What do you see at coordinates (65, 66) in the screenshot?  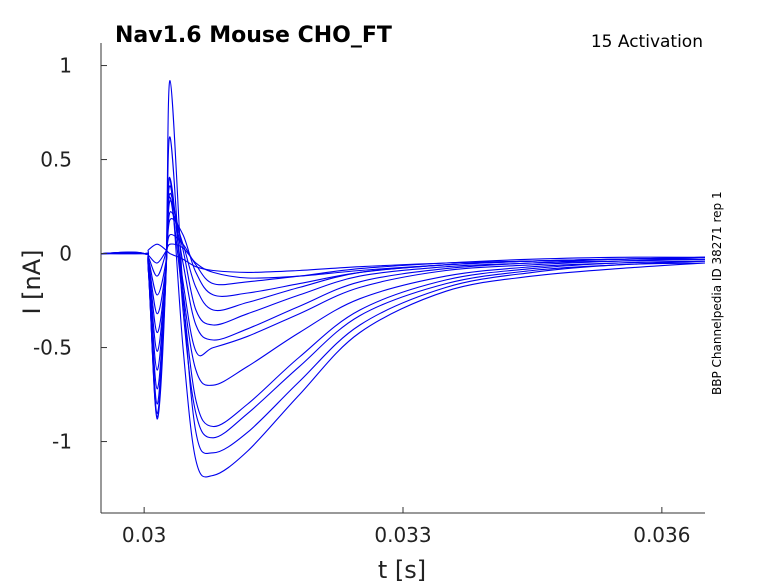 I see `y-tick-label: 1` at bounding box center [65, 66].